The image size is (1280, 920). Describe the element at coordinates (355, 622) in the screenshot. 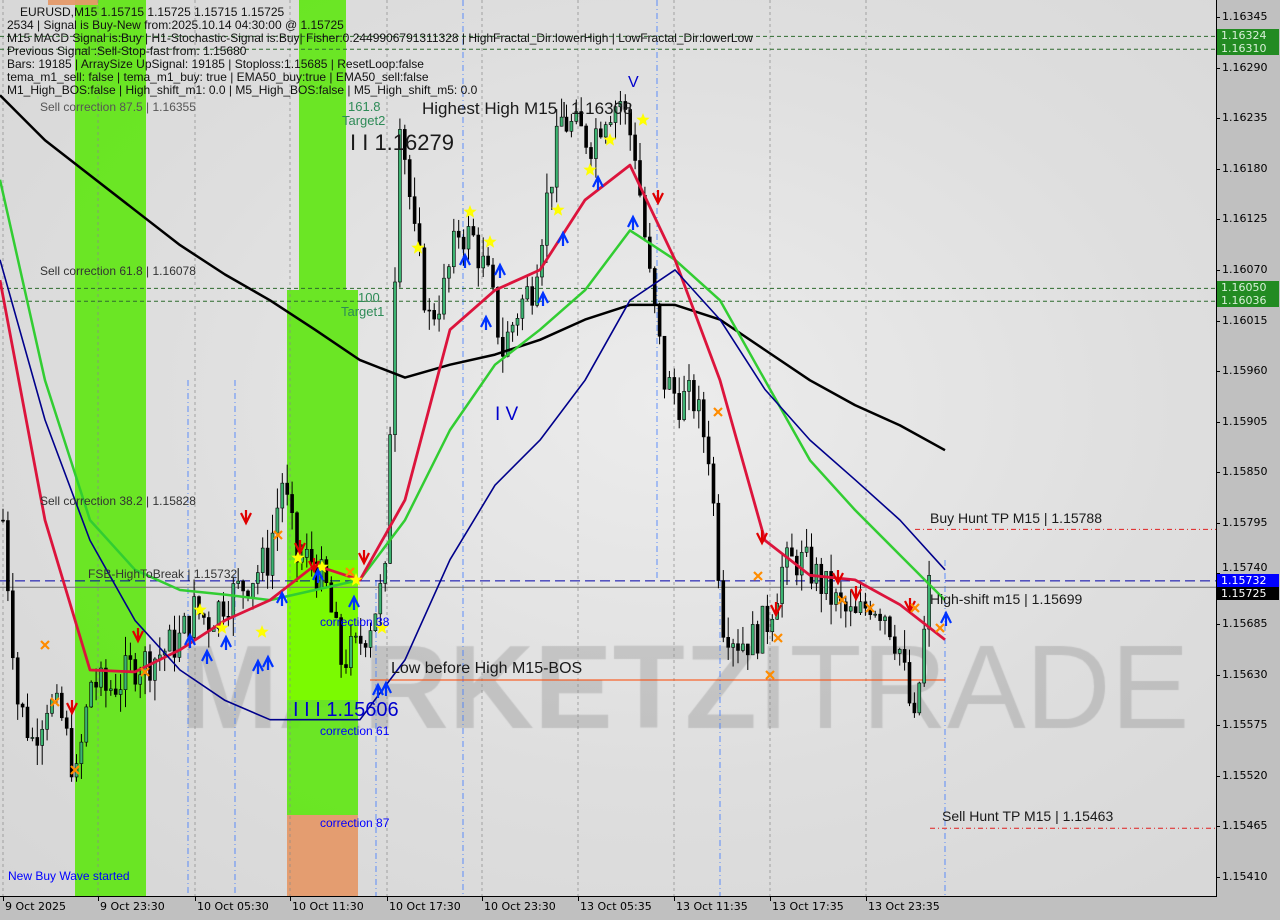

I see `correction-38-label: correction 38` at that location.